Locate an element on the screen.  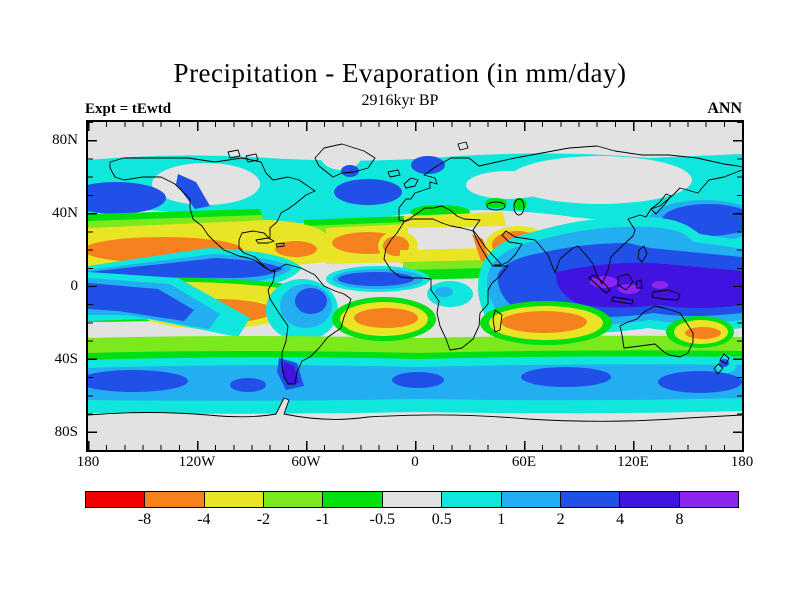
colorbar-label: 8 is located at coordinates (679, 519).